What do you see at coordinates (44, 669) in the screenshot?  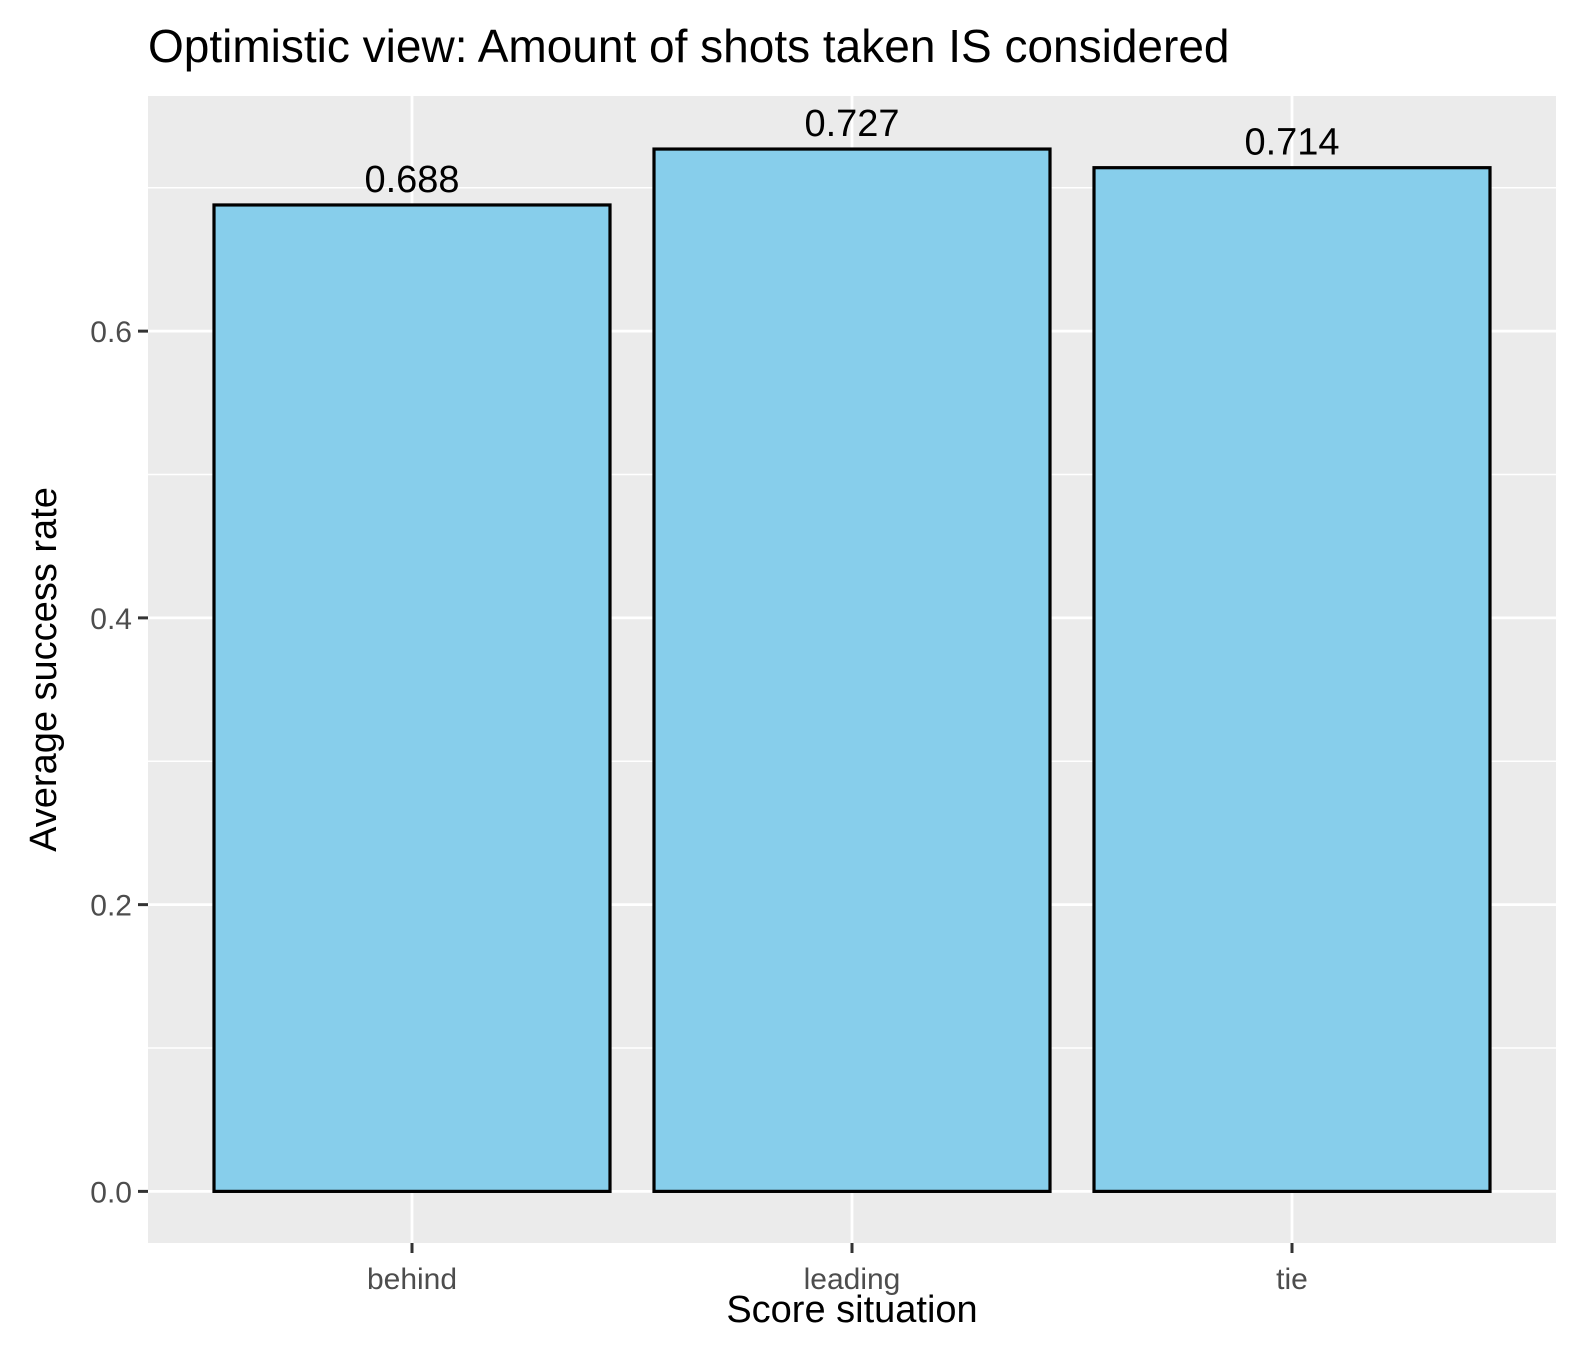 I see `y-axis-title: Average success rate` at bounding box center [44, 669].